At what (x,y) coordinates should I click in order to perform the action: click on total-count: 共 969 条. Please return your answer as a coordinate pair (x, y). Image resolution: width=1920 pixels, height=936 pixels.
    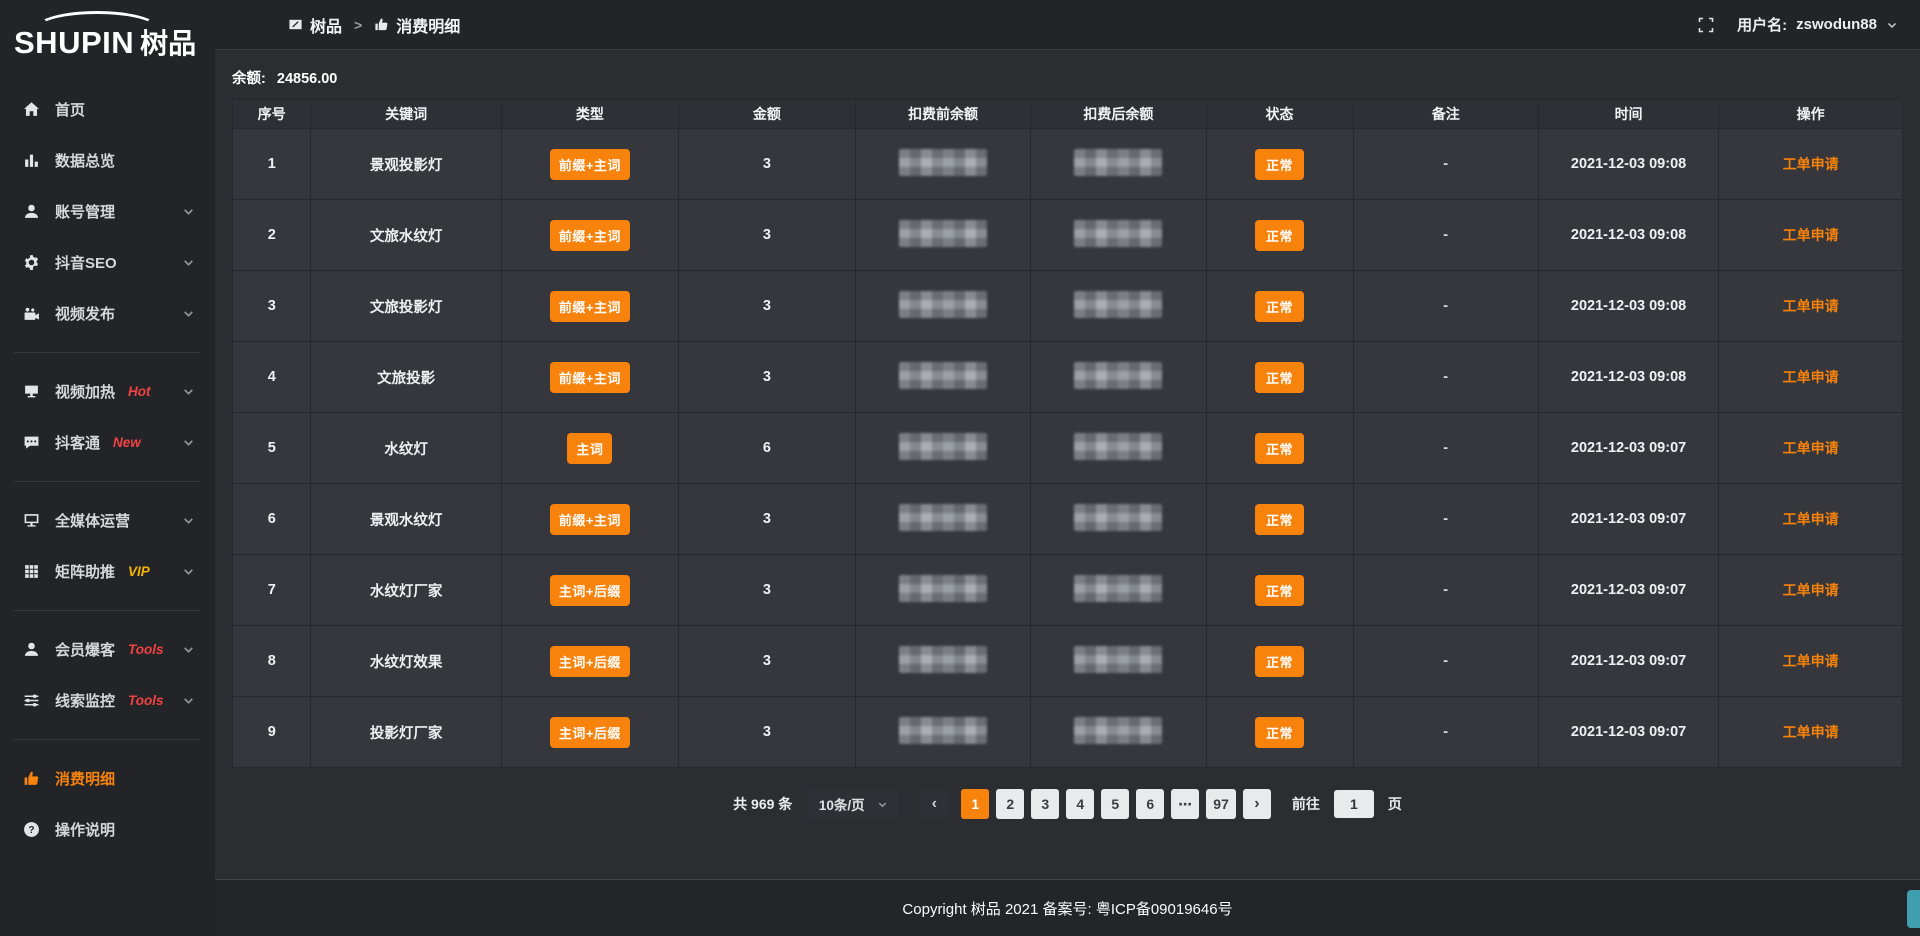
    Looking at the image, I should click on (763, 804).